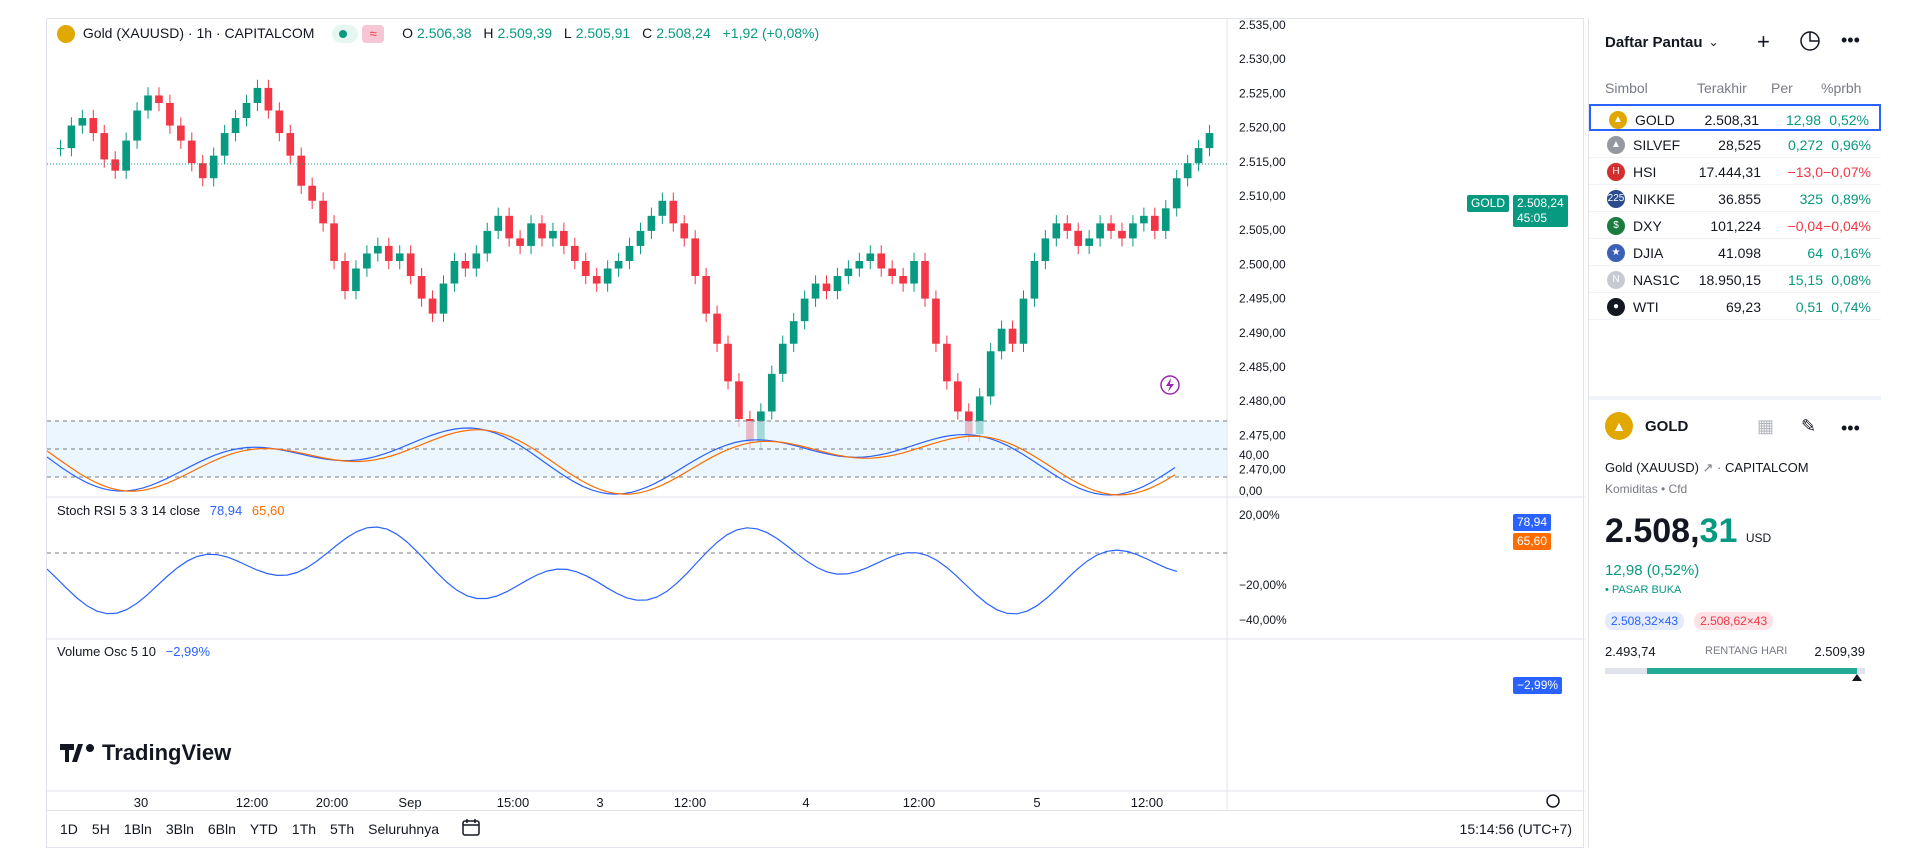 This screenshot has width=1914, height=851. Describe the element at coordinates (137, 828) in the screenshot. I see `timeframe-1bln: 1Bln` at that location.